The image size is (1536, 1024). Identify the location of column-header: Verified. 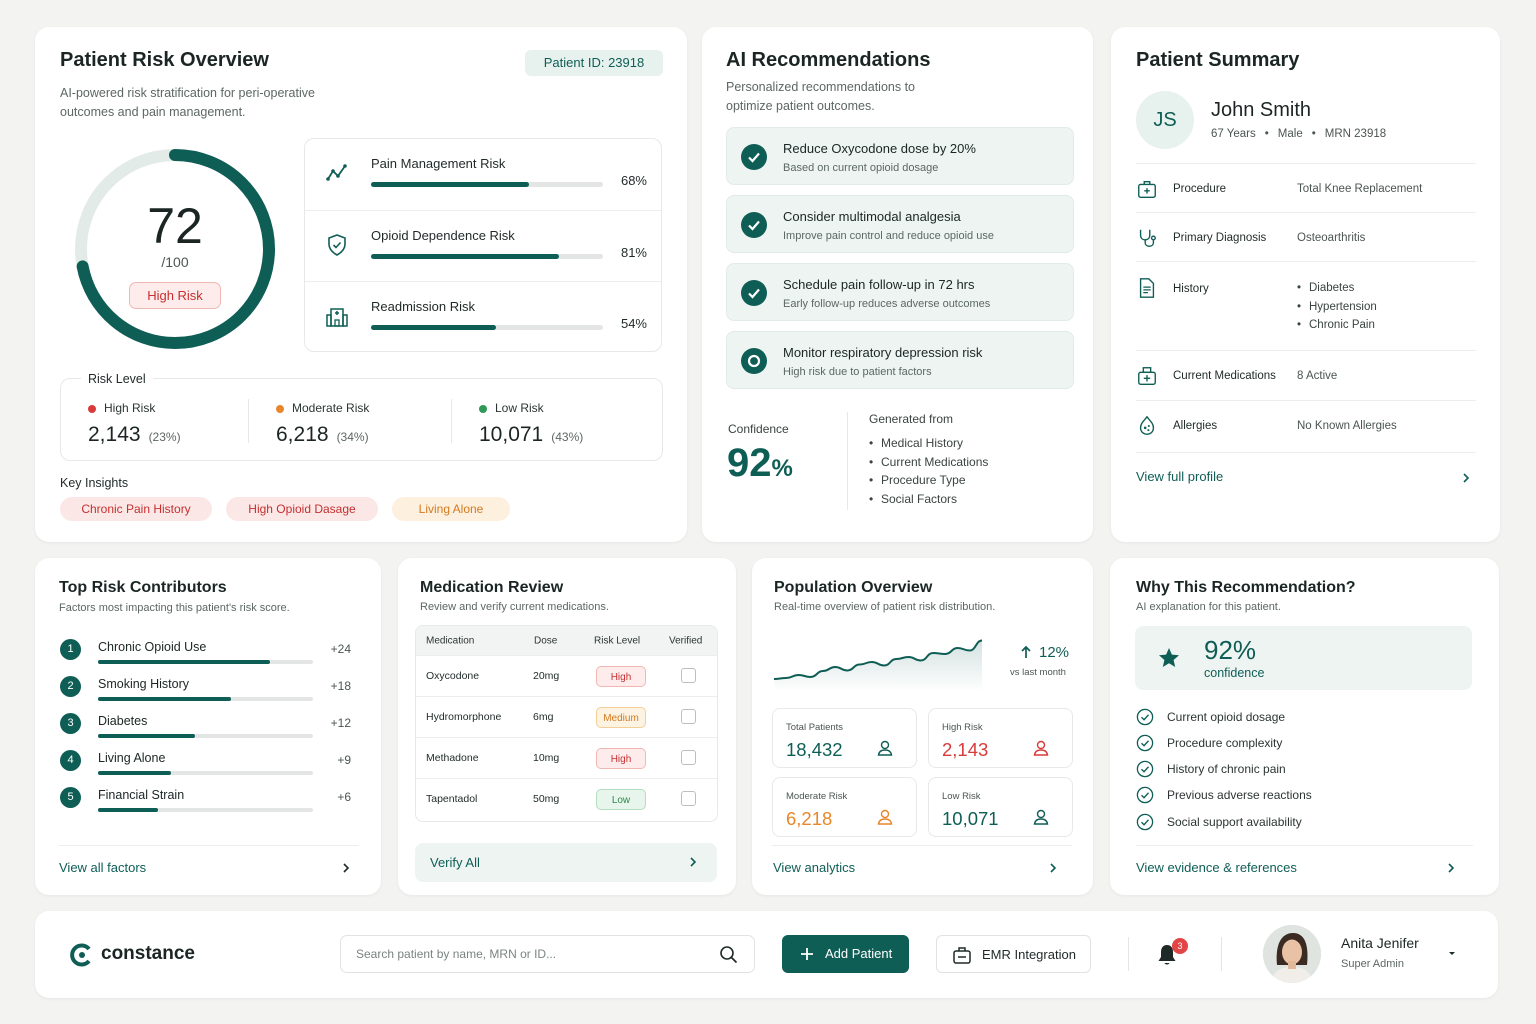
(686, 640).